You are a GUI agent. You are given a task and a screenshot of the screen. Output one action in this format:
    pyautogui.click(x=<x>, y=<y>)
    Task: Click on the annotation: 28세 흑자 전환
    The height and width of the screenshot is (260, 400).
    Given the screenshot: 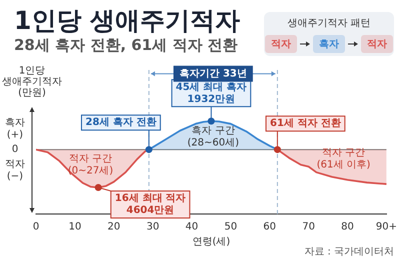 What is the action you would take?
    pyautogui.click(x=120, y=122)
    